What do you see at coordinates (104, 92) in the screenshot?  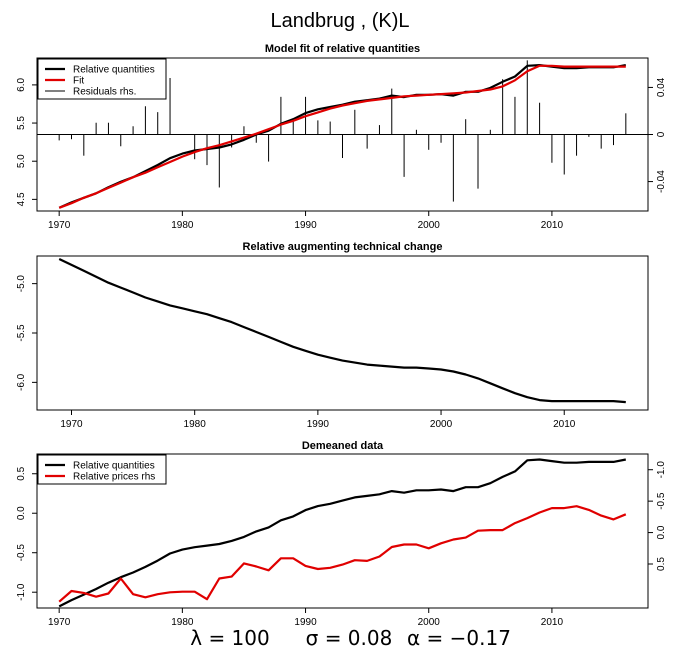 I see `legend-label: Residuals rhs.` at bounding box center [104, 92].